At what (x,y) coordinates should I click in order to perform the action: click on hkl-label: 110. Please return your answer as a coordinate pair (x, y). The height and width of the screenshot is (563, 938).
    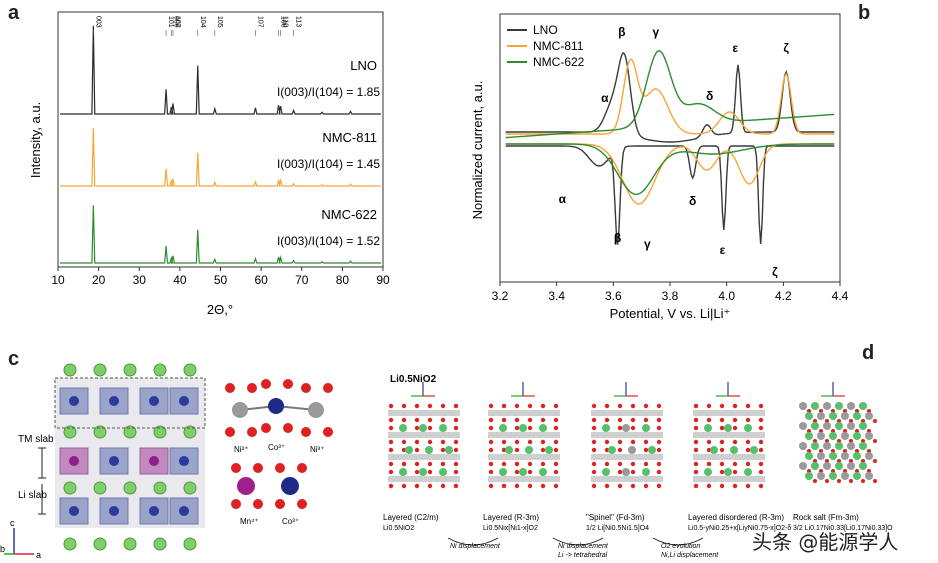
    Looking at the image, I should click on (285, 21).